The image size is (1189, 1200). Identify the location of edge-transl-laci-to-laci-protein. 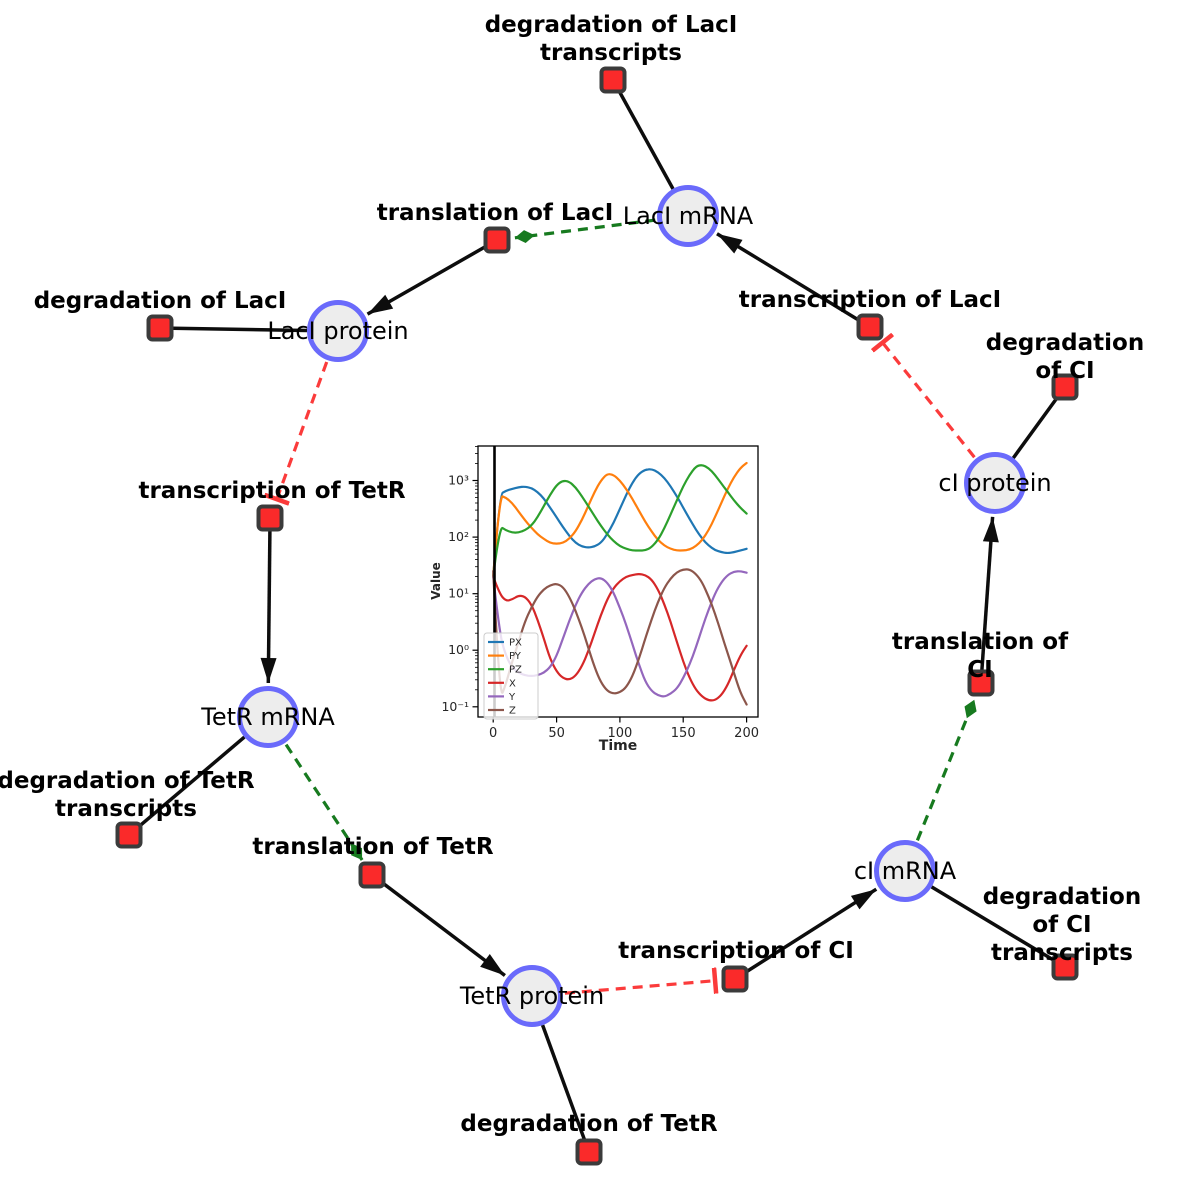
(426, 280).